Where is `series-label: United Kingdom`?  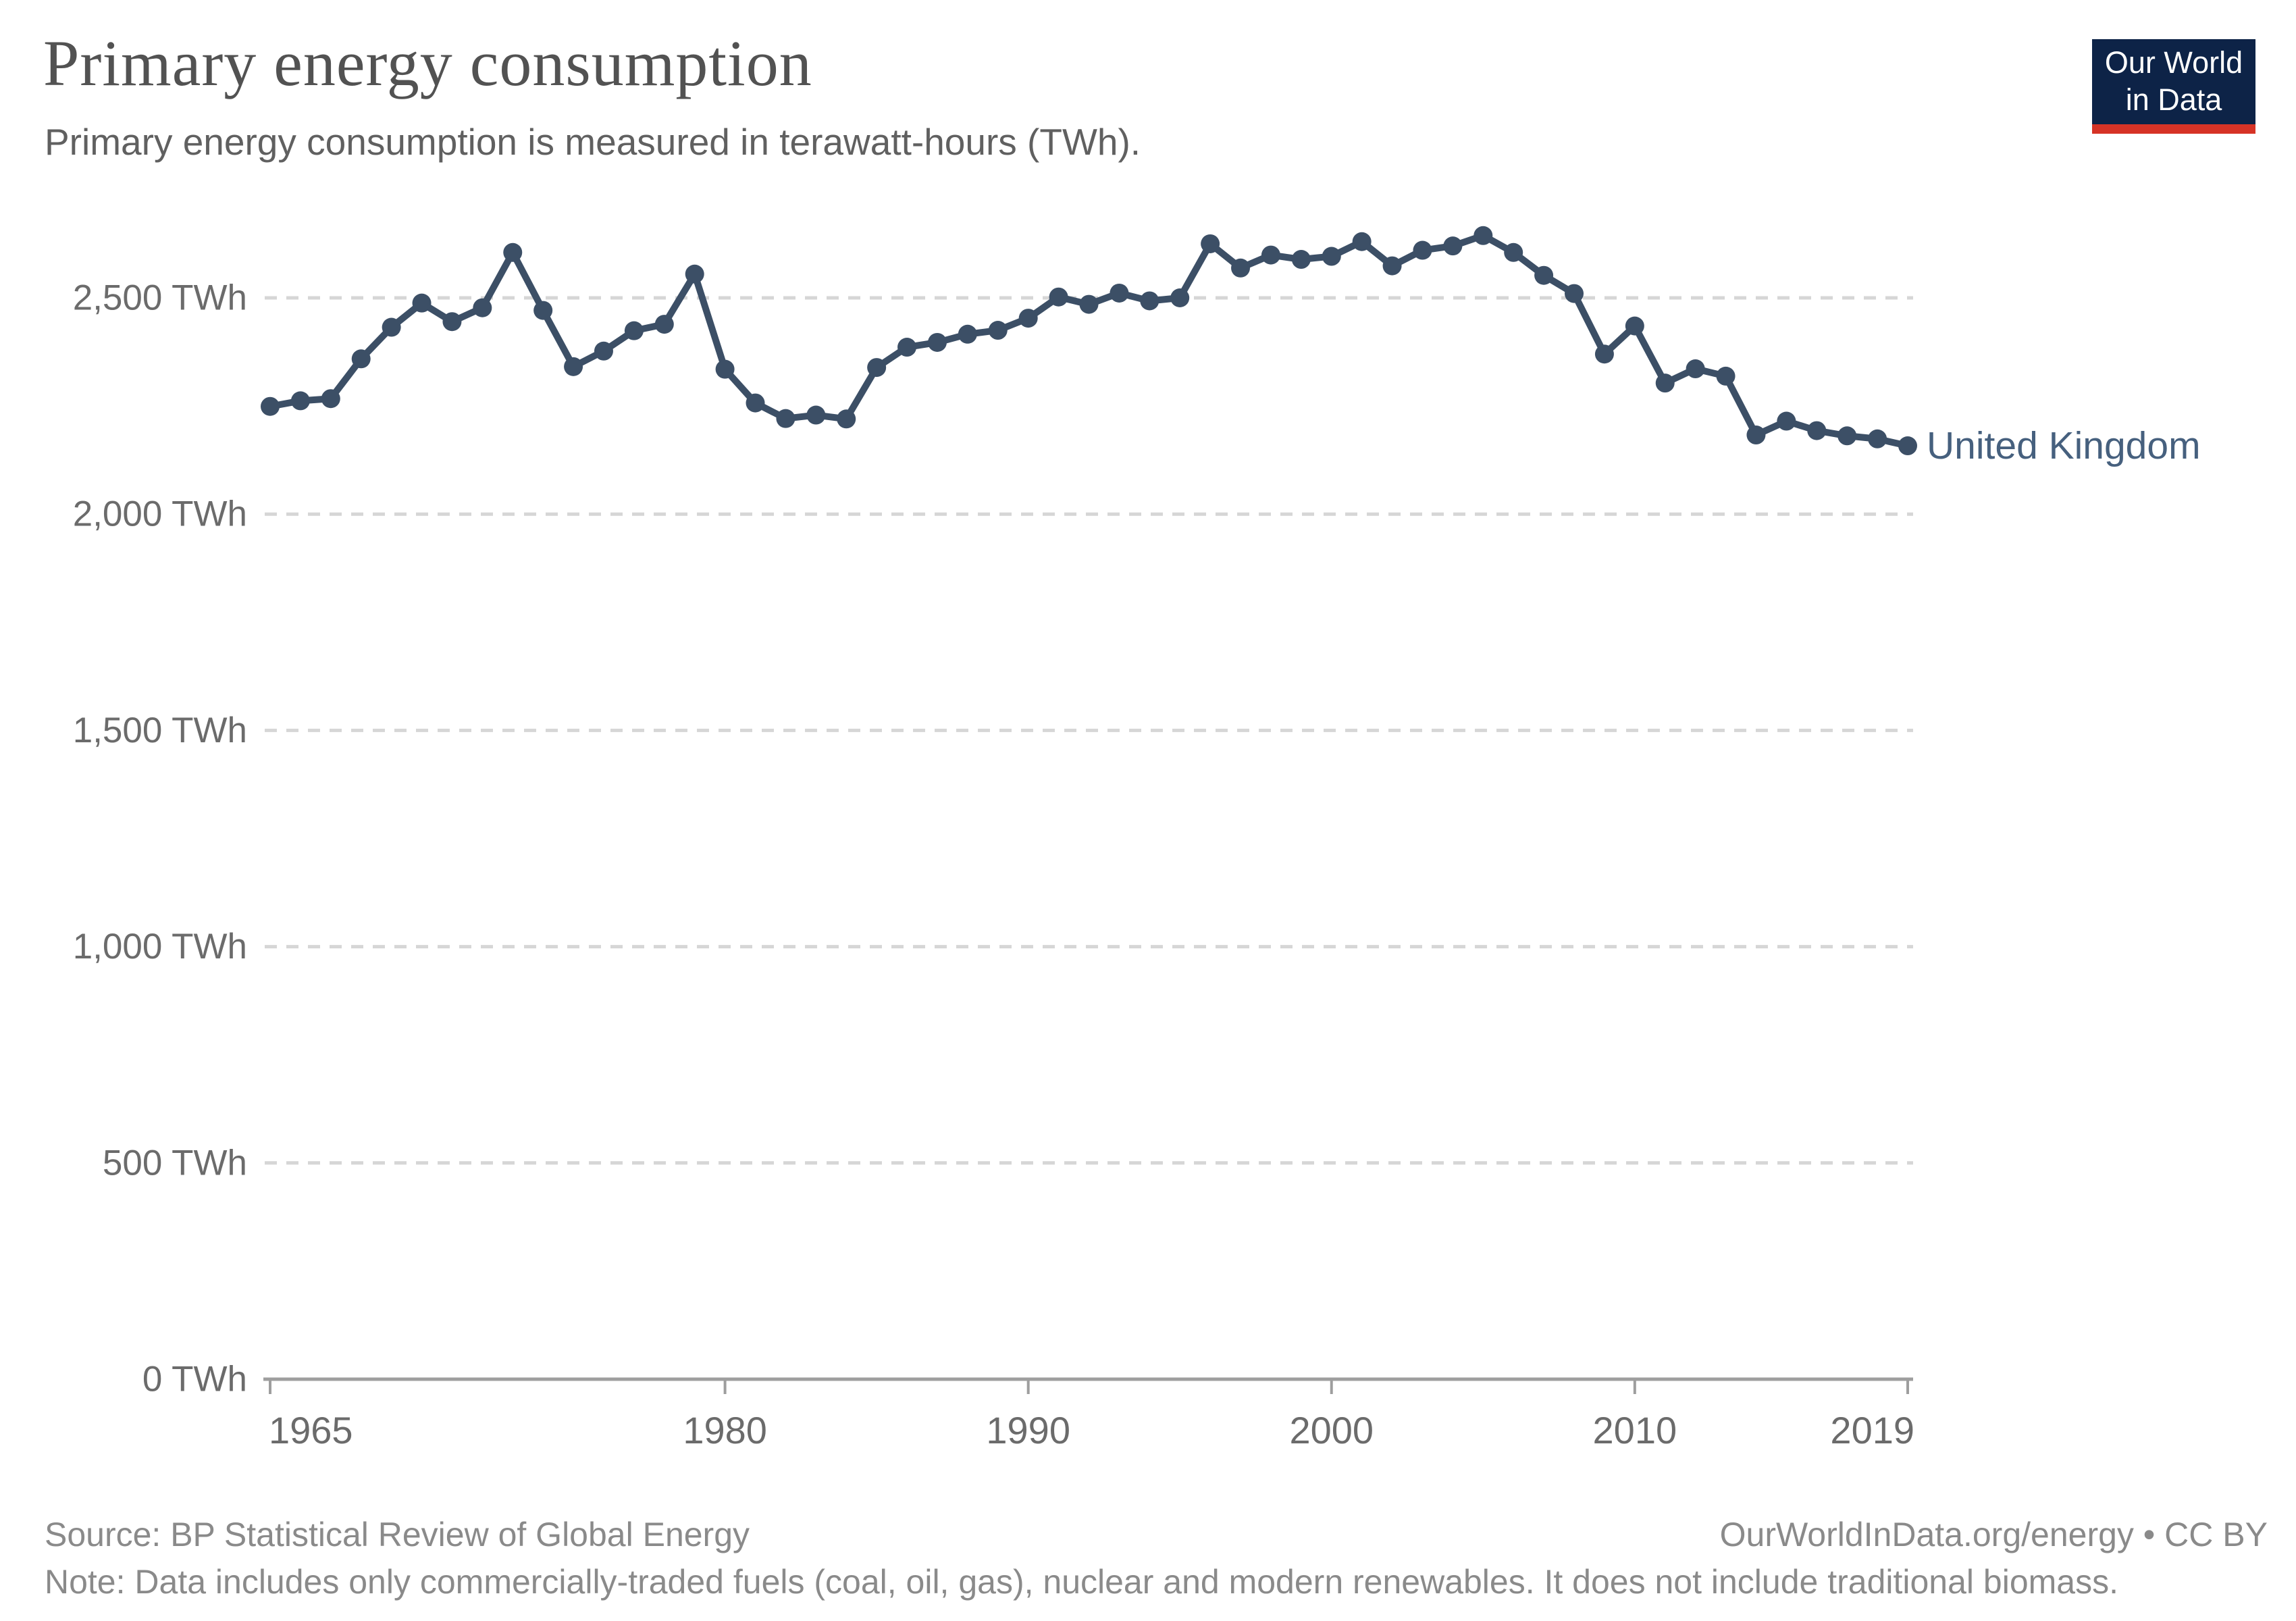 series-label: United Kingdom is located at coordinates (2064, 445).